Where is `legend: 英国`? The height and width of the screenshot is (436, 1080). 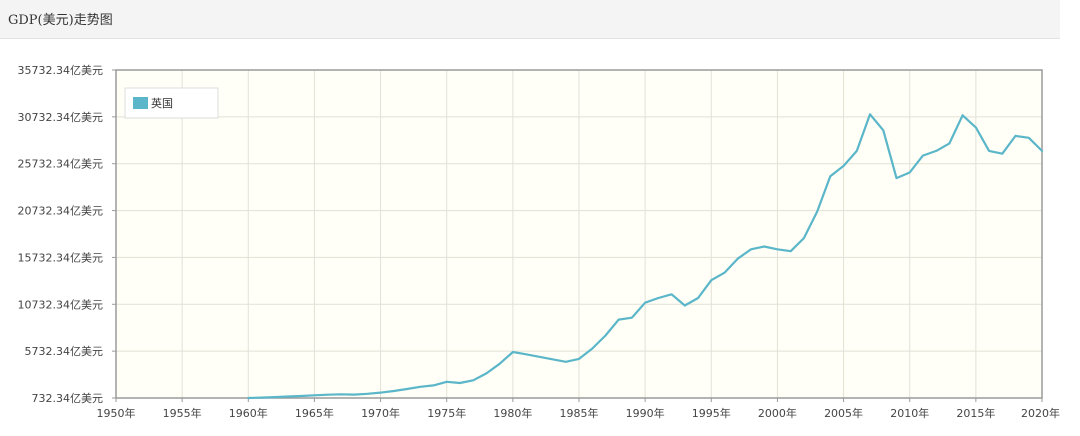 legend: 英国 is located at coordinates (171, 103).